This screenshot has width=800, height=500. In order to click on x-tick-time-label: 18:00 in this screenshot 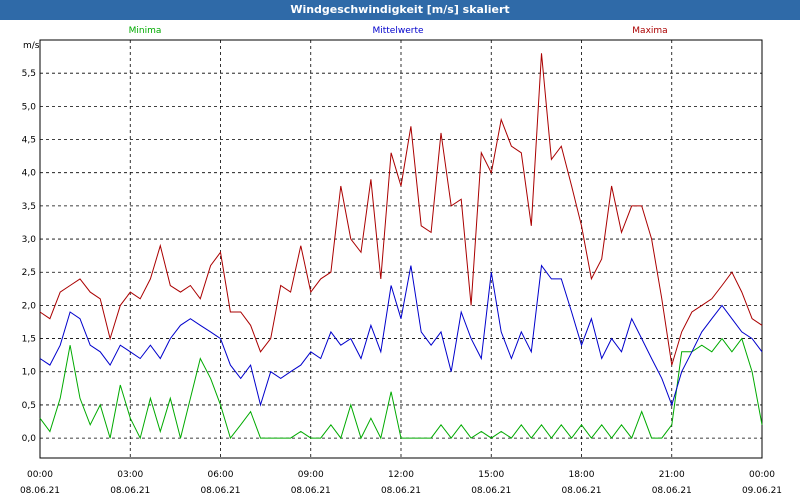, I will do `click(582, 475)`.